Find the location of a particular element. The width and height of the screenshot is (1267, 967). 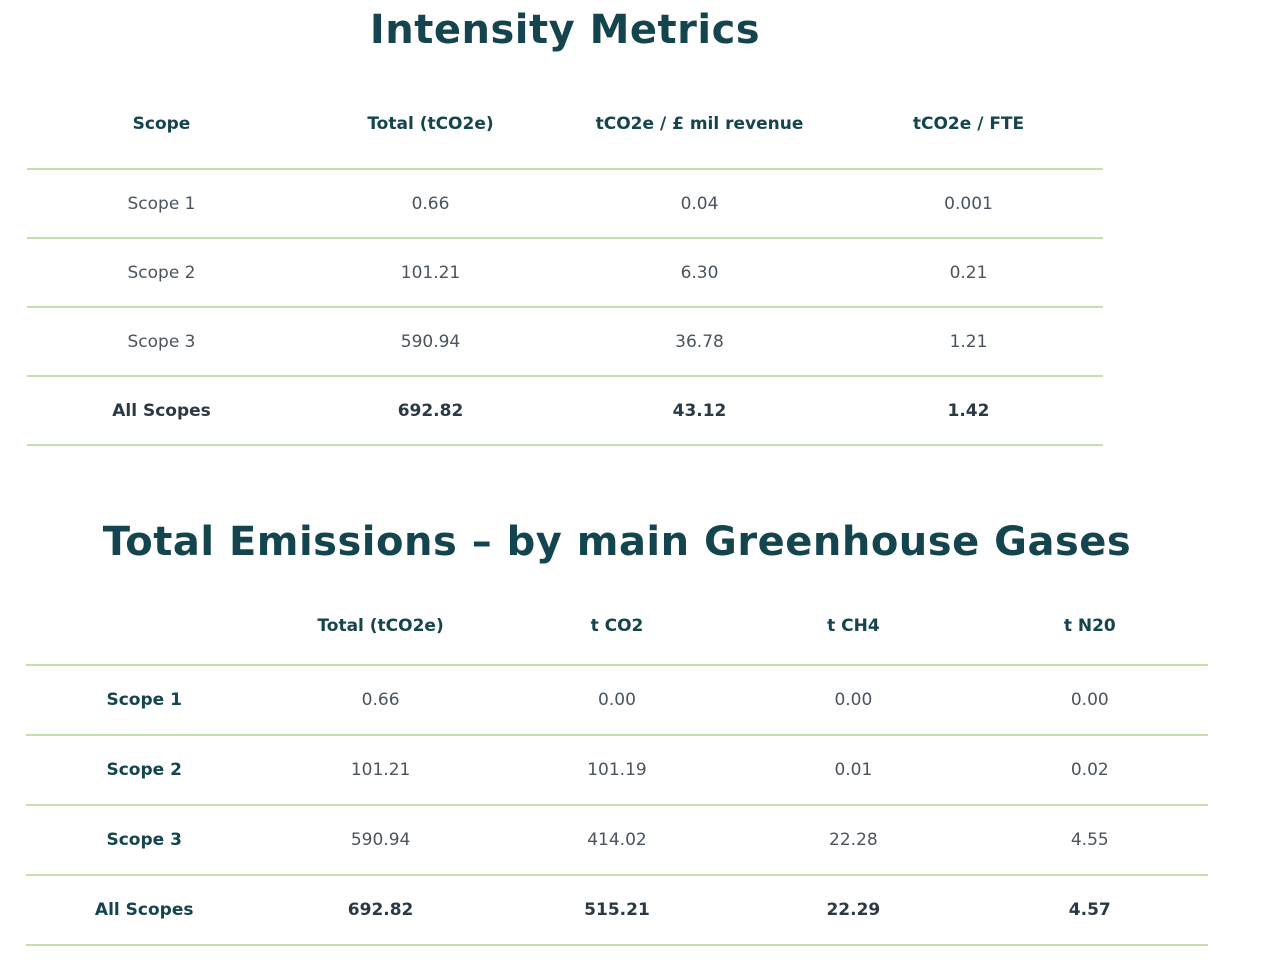

table-row: Scope 3 590.94 414.02 22.28 4.55 is located at coordinates (617, 839).